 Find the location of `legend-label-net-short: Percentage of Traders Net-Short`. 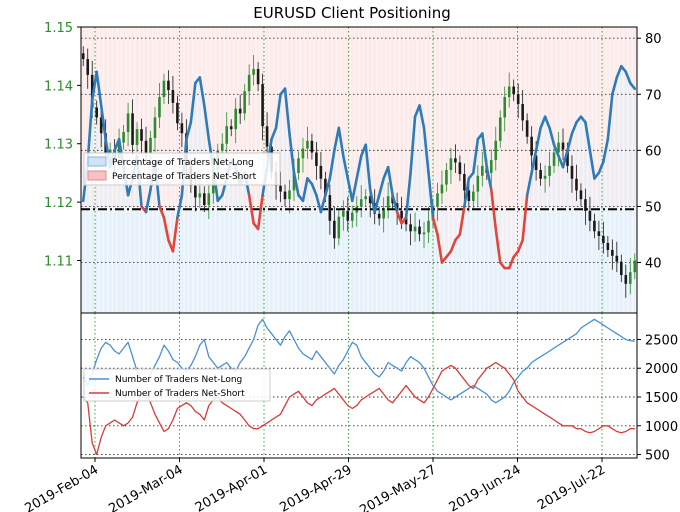

legend-label-net-short: Percentage of Traders Net-Short is located at coordinates (184, 177).